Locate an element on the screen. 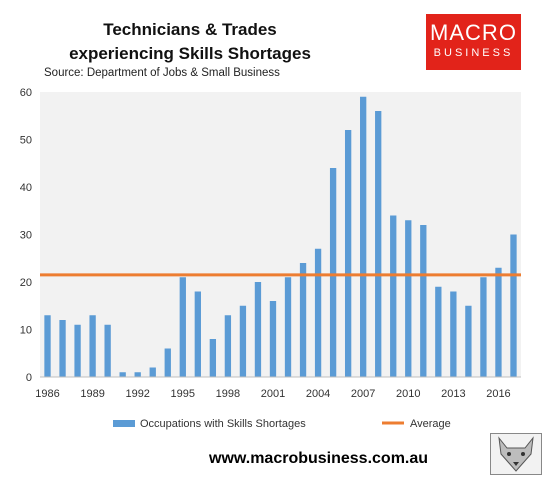 The width and height of the screenshot is (548, 492). y-tick-label: 50 is located at coordinates (26, 141).